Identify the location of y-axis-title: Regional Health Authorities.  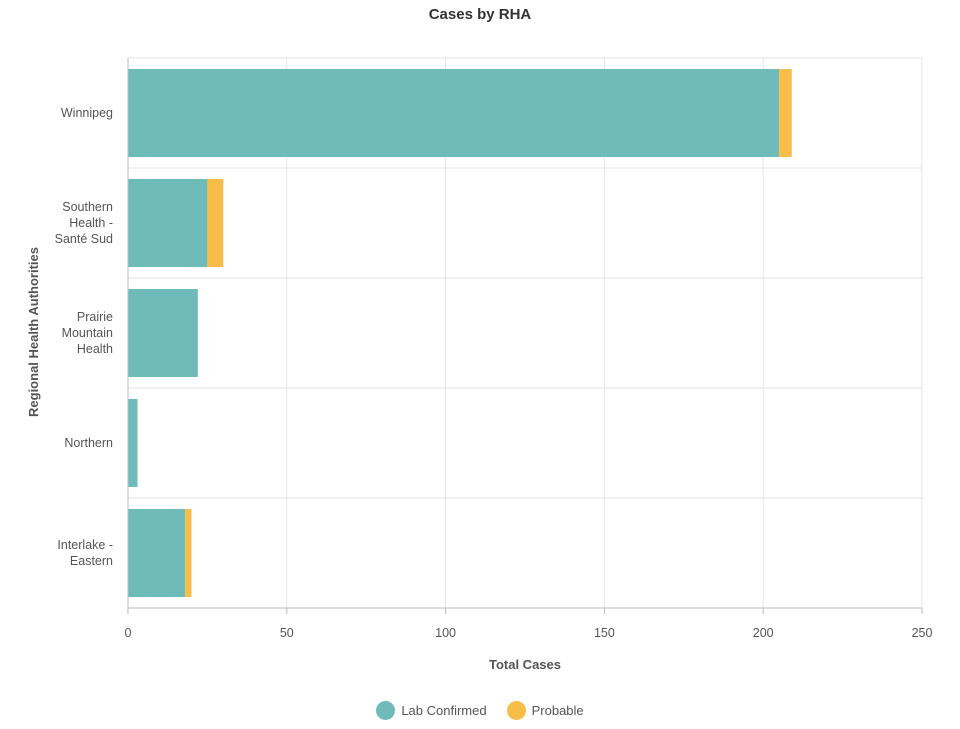
(33, 332).